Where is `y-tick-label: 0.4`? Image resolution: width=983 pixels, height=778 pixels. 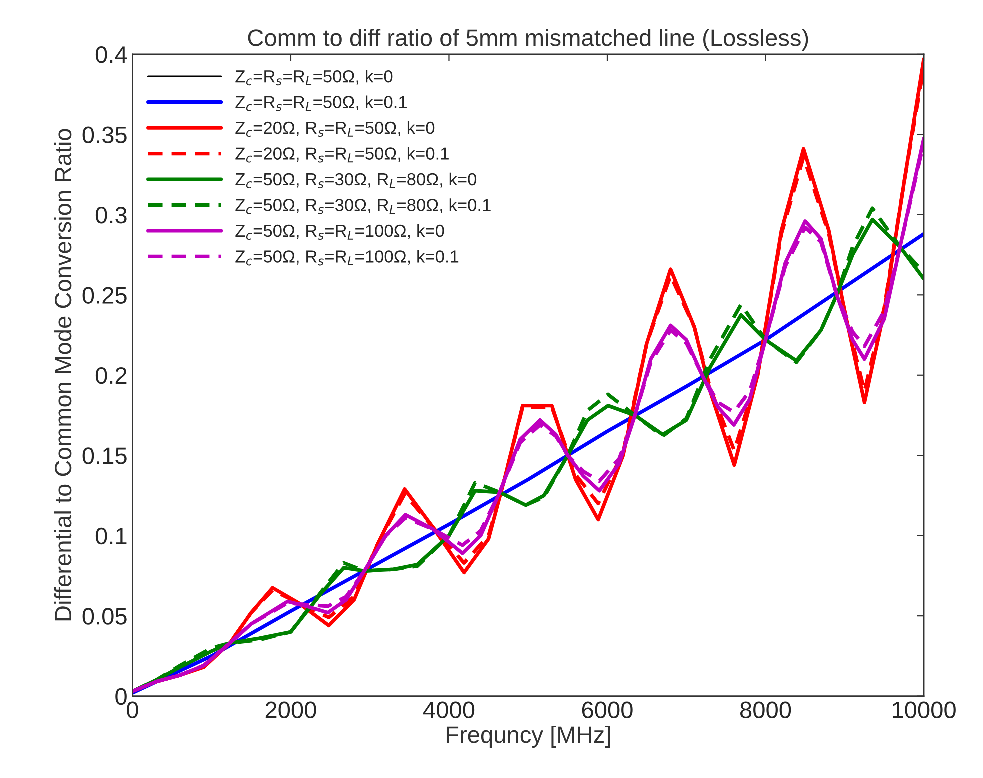
y-tick-label: 0.4 is located at coordinates (112, 55).